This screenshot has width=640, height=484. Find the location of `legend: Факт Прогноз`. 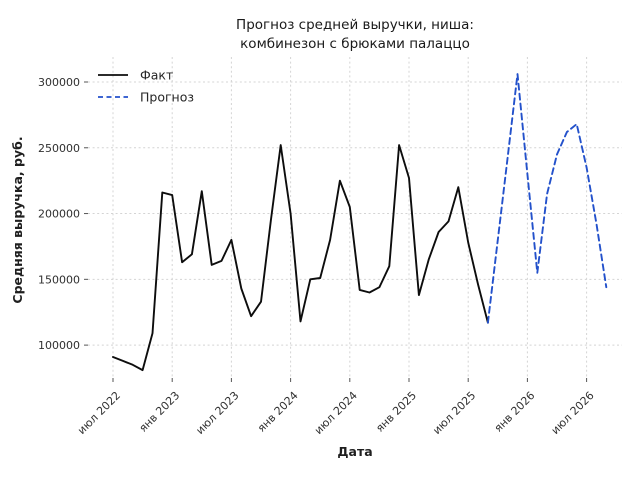

legend: Факт Прогноз is located at coordinates (146, 86).